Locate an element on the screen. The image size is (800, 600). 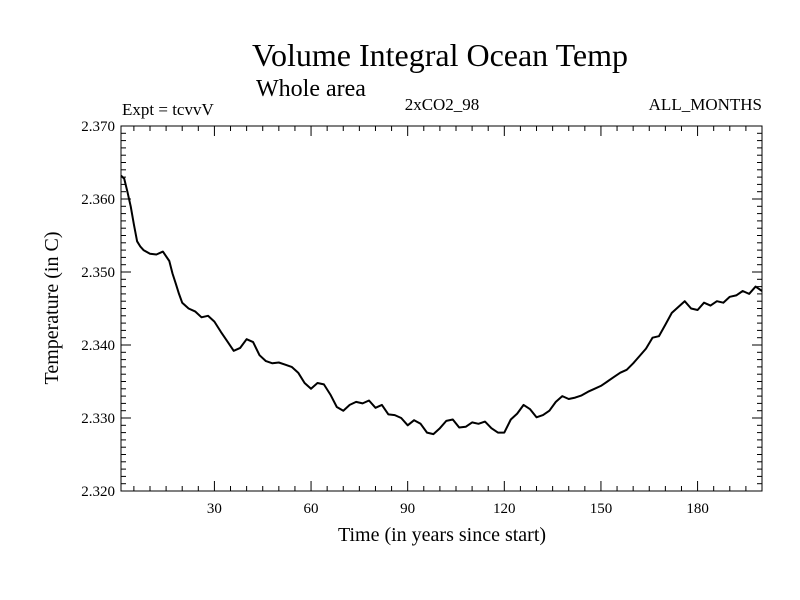
x-axis-label: Time (in years since start) is located at coordinates (442, 535).